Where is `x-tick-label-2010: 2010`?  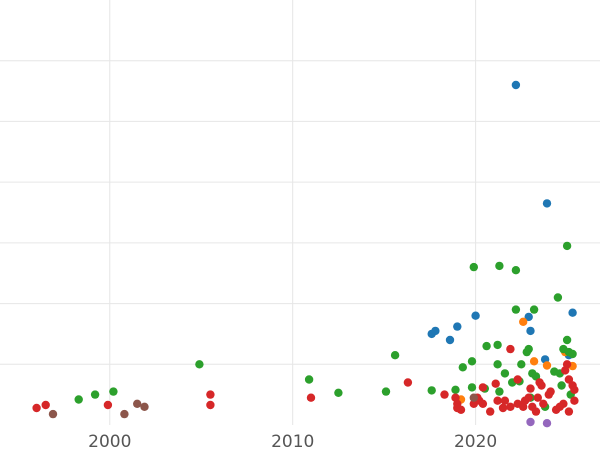 x-tick-label-2010: 2010 is located at coordinates (292, 441).